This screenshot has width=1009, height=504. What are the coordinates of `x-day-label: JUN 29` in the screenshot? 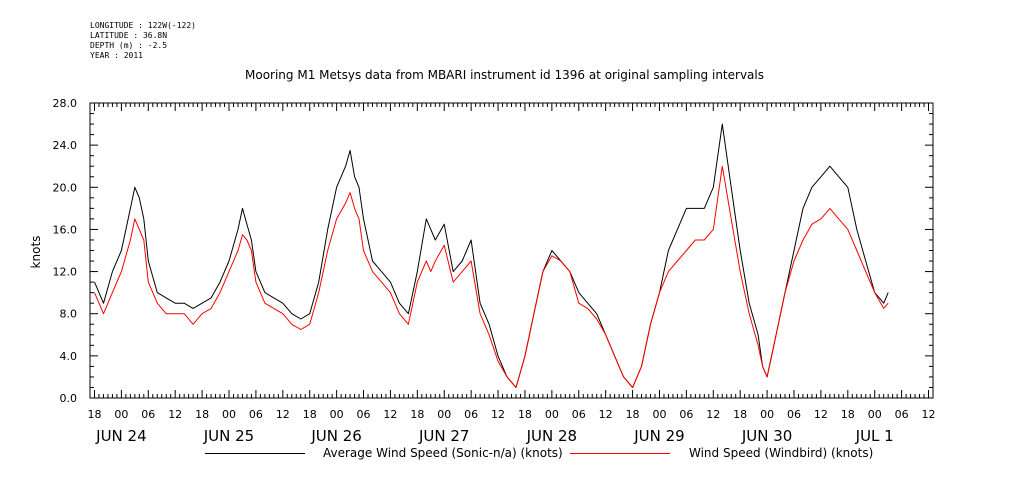 It's located at (658, 436).